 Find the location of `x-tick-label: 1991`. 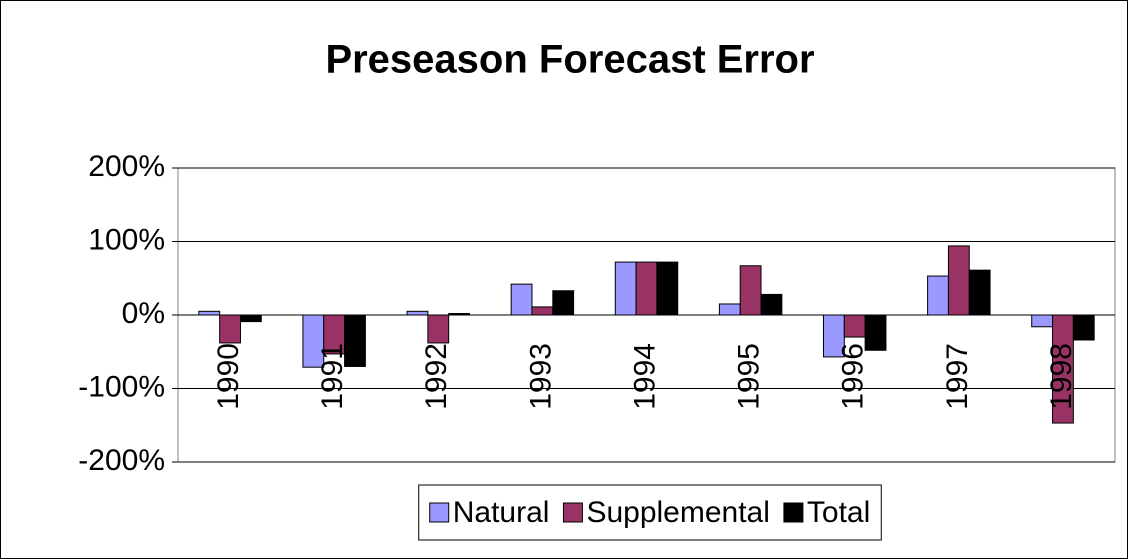

x-tick-label: 1991 is located at coordinates (332, 376).